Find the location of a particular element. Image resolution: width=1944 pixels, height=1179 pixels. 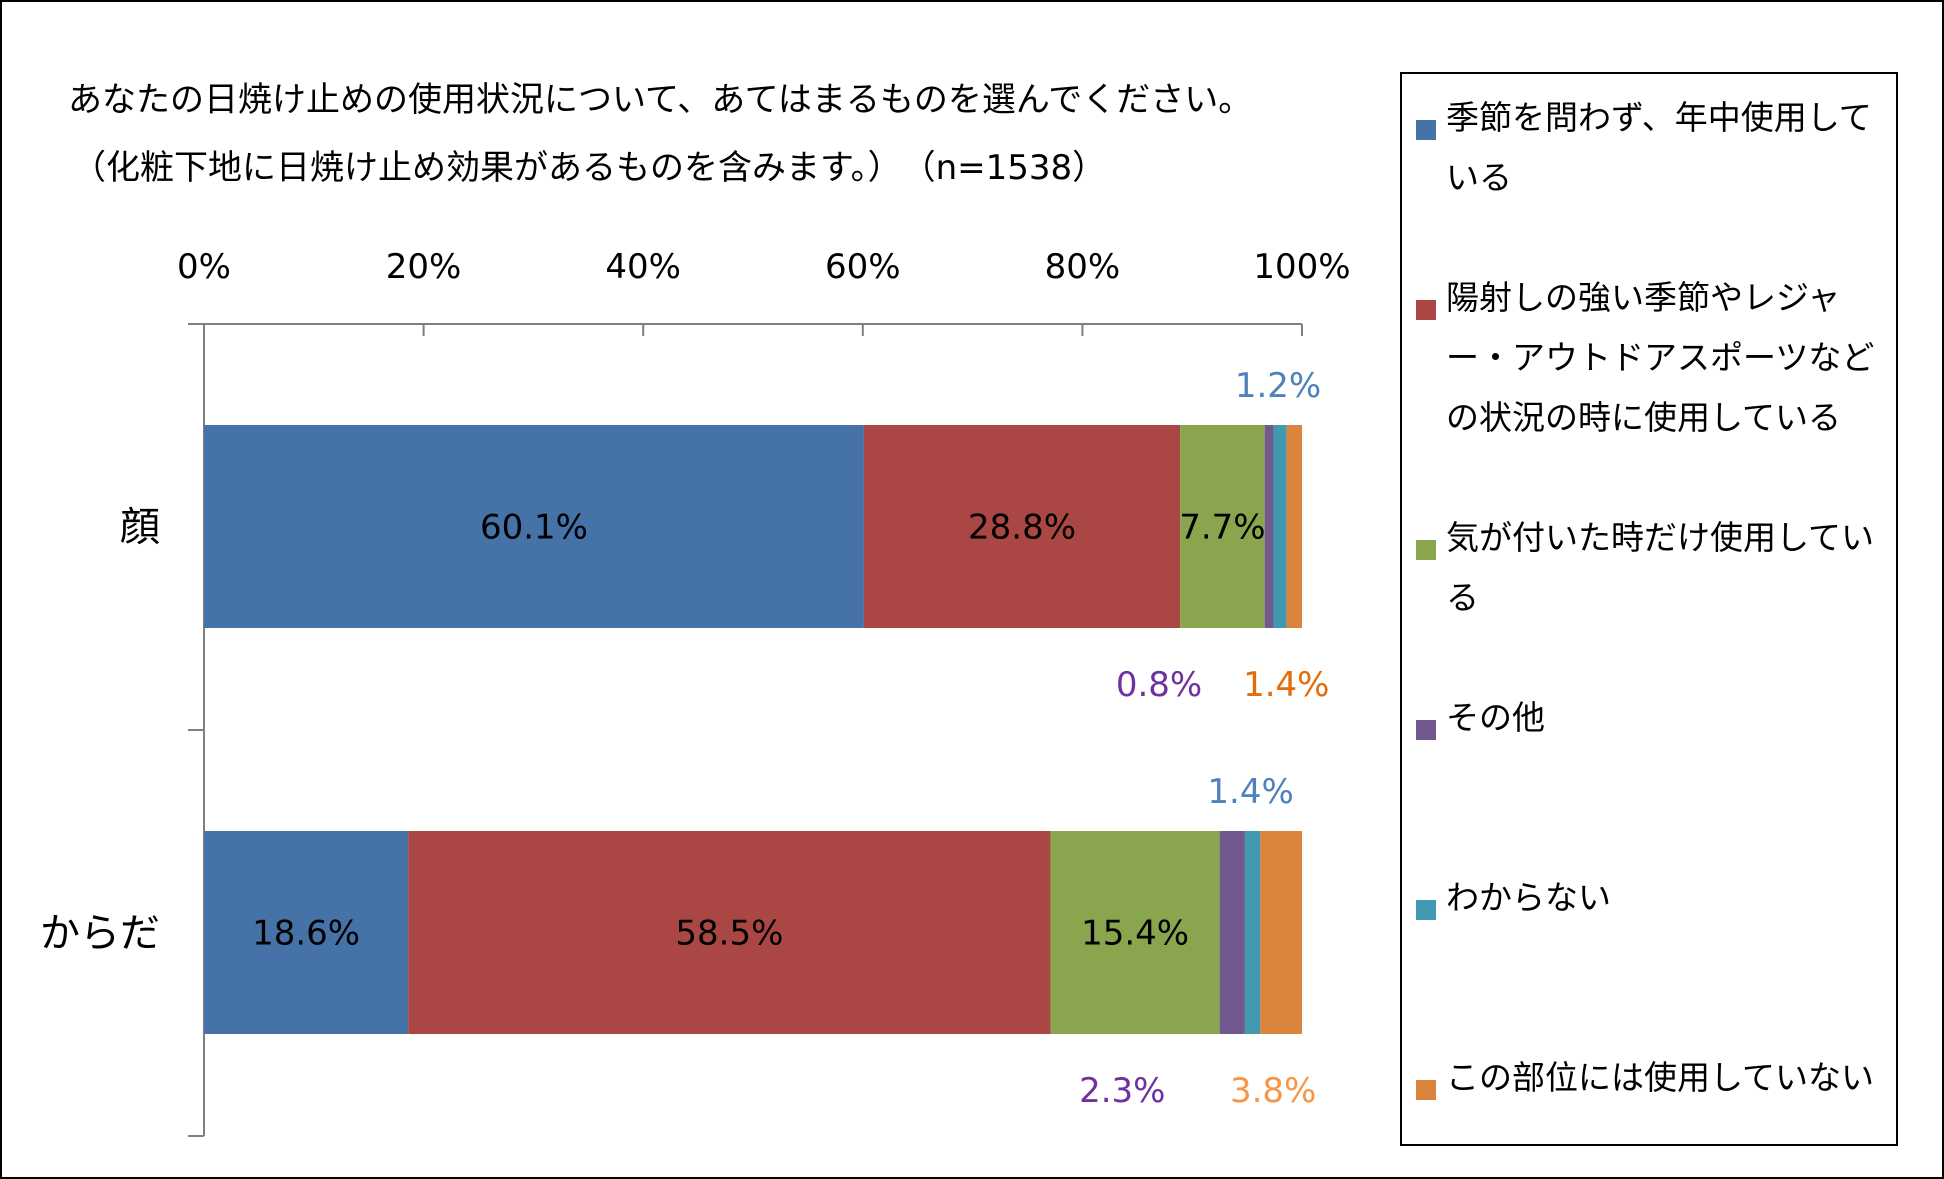

data-label: 2.3% is located at coordinates (1122, 1091).